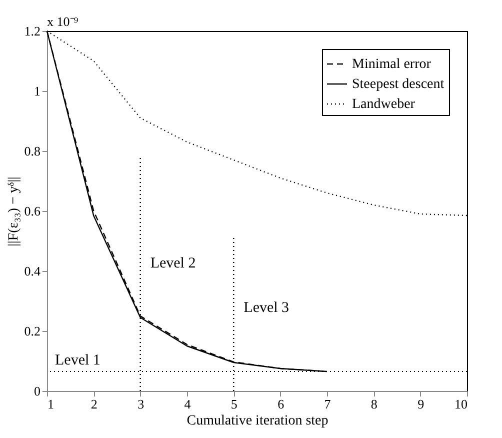 The width and height of the screenshot is (502, 438). I want to click on annotation: Level 2, so click(173, 263).